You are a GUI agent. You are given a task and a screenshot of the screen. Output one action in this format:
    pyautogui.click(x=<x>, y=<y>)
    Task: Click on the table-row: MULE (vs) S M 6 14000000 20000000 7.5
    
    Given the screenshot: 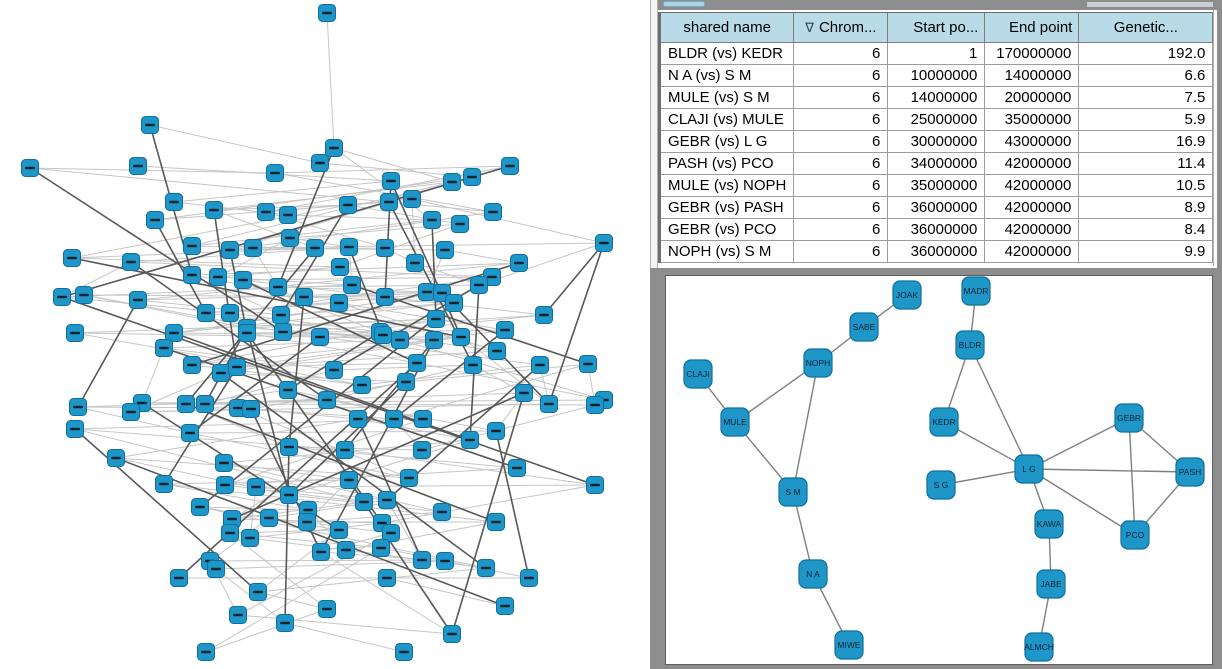 What is the action you would take?
    pyautogui.click(x=936, y=97)
    